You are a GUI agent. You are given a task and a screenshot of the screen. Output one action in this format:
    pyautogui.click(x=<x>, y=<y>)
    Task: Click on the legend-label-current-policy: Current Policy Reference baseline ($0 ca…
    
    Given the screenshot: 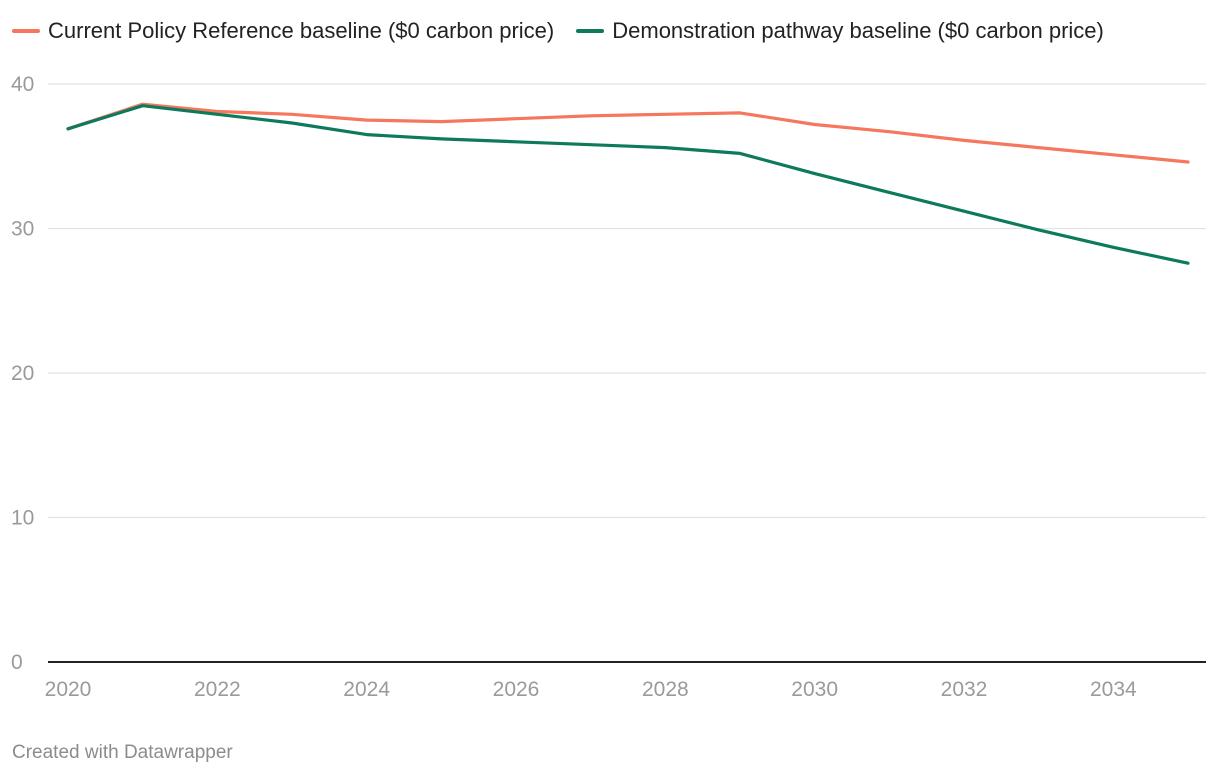 What is the action you would take?
    pyautogui.click(x=301, y=30)
    